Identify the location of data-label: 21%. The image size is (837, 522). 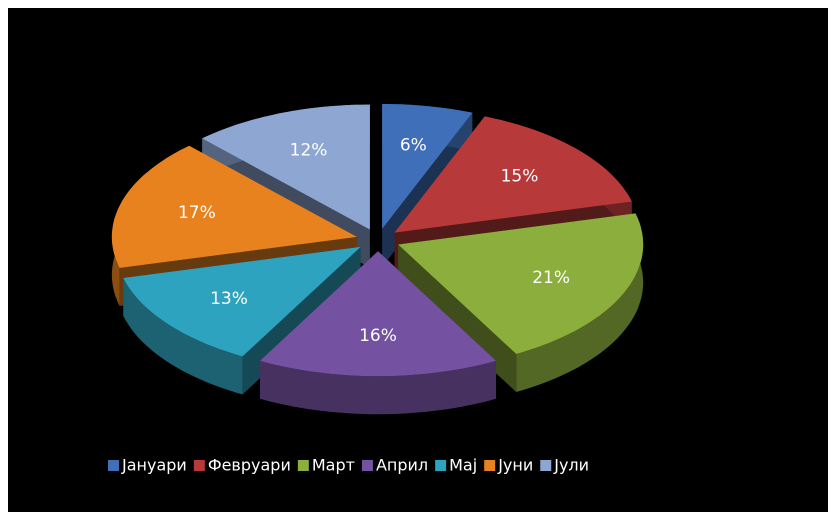
(551, 278).